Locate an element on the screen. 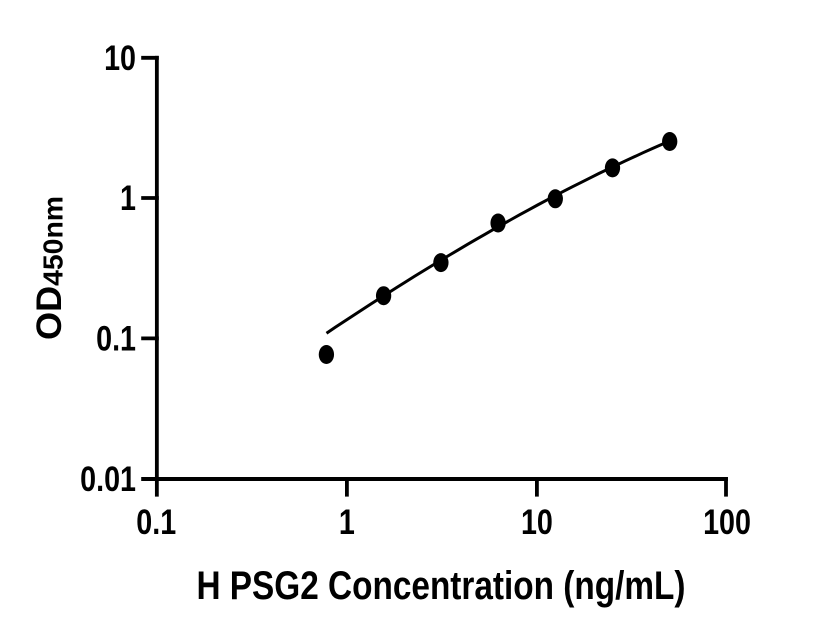 This screenshot has width=816, height=640. svg-text: 100 is located at coordinates (727, 521).